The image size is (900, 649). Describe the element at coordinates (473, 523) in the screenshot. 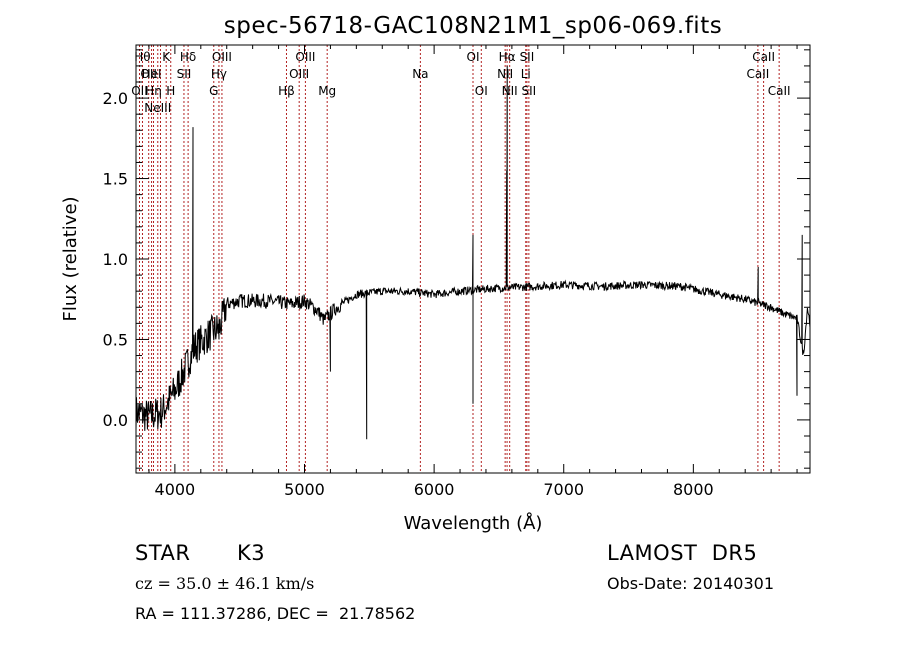

I see `x-axis-label: Wavelength (Å)` at that location.